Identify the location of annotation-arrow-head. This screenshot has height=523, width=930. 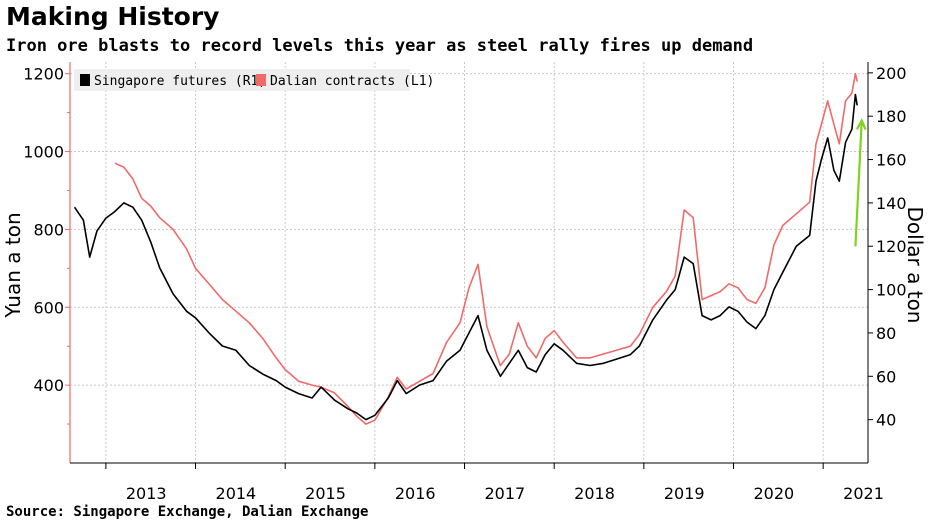
(861, 124).